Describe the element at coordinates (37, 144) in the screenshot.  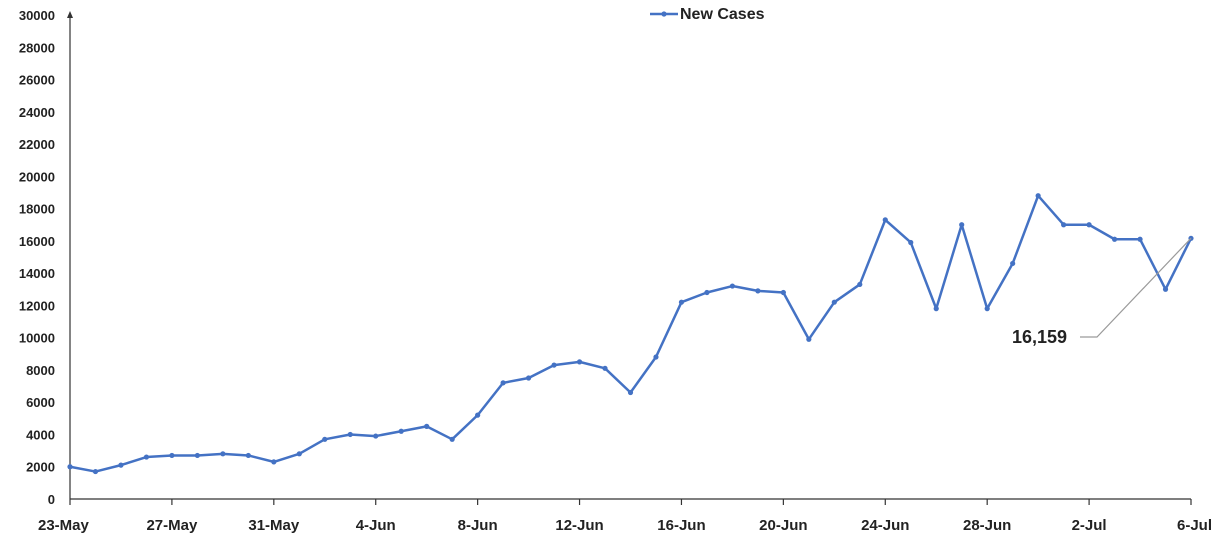
I see `y-tick-label: 22000` at that location.